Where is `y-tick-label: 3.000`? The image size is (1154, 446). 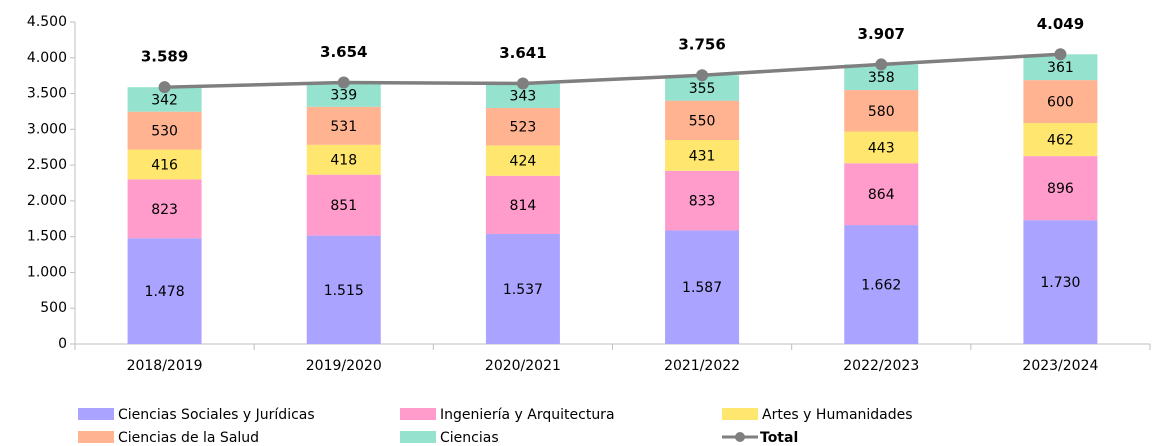 y-tick-label: 3.000 is located at coordinates (47, 129).